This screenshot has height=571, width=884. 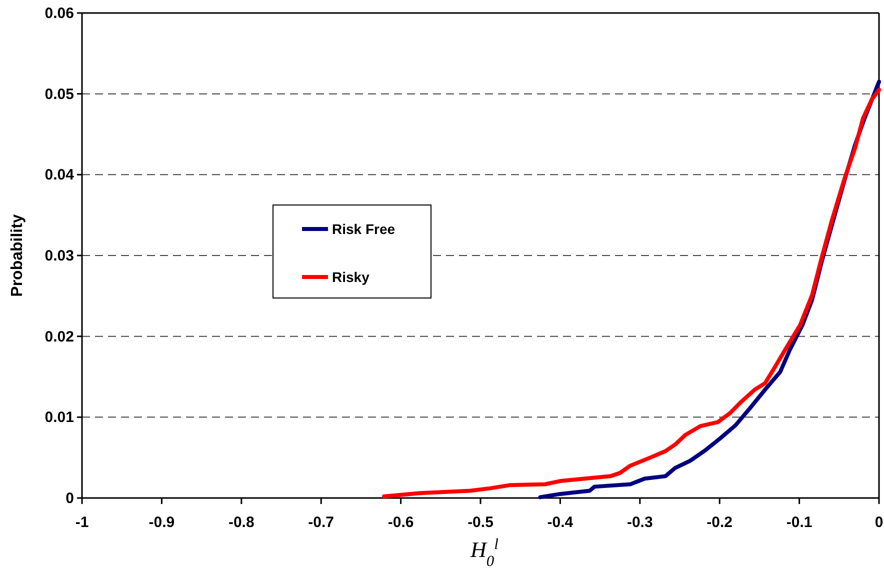 I want to click on y-tick-label: 0.02, so click(x=59, y=337).